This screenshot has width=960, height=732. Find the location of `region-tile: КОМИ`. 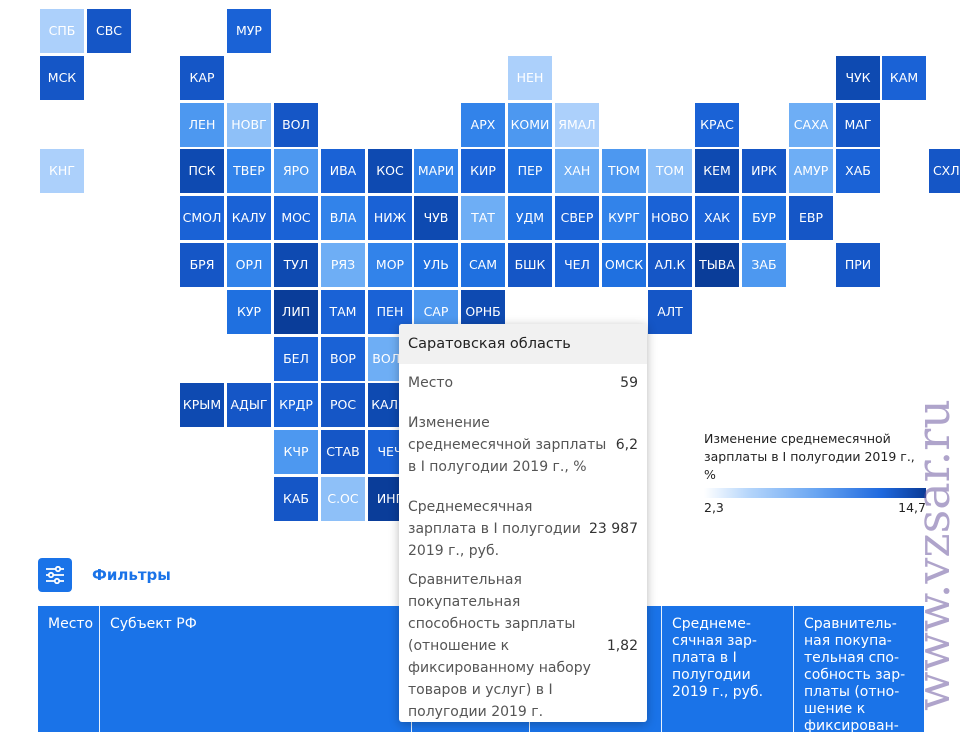

region-tile: КОМИ is located at coordinates (530, 125).